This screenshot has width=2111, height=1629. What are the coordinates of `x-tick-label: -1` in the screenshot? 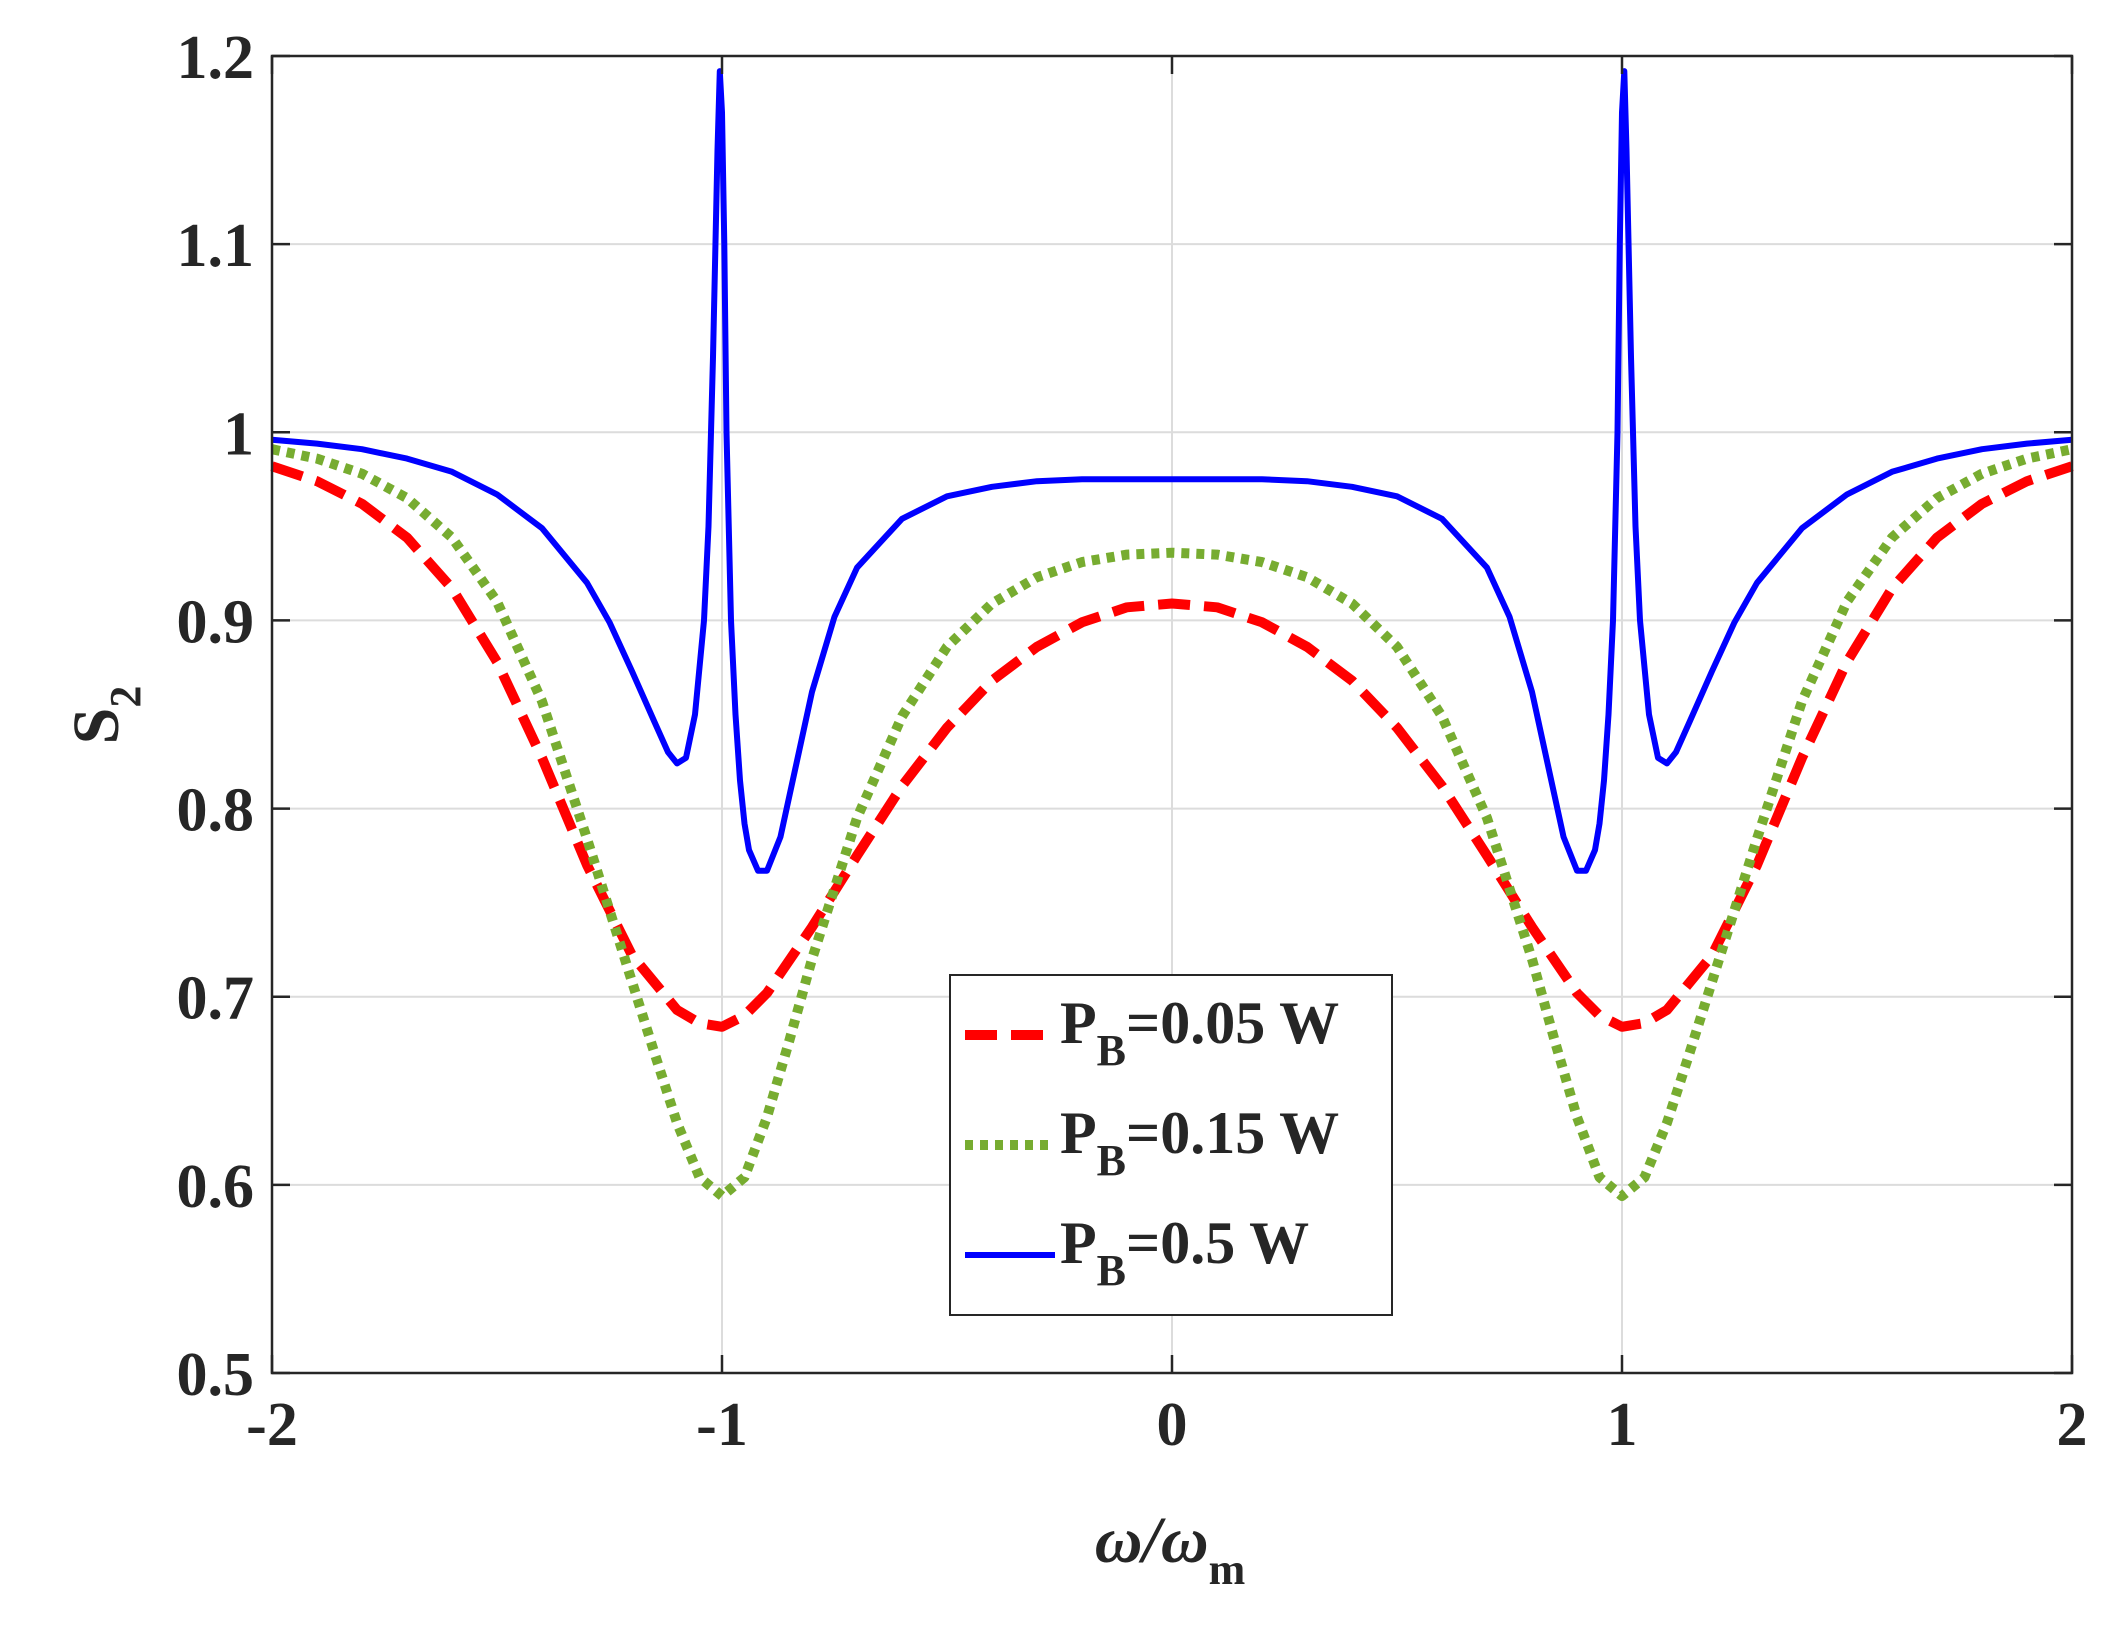 It's located at (722, 1425).